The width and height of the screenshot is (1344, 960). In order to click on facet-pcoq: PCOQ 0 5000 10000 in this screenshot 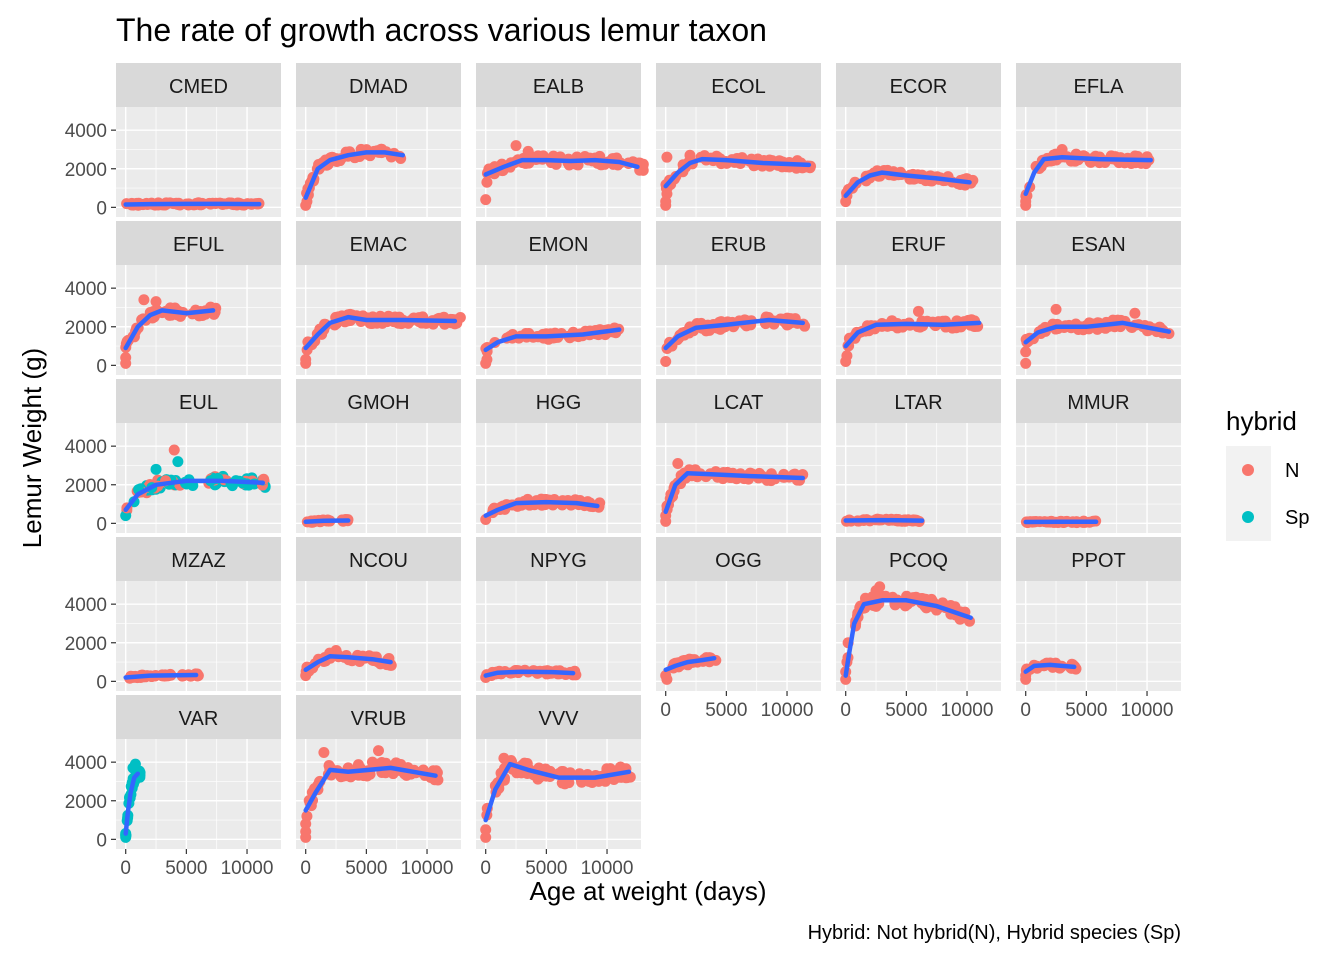, I will do `click(918, 629)`.